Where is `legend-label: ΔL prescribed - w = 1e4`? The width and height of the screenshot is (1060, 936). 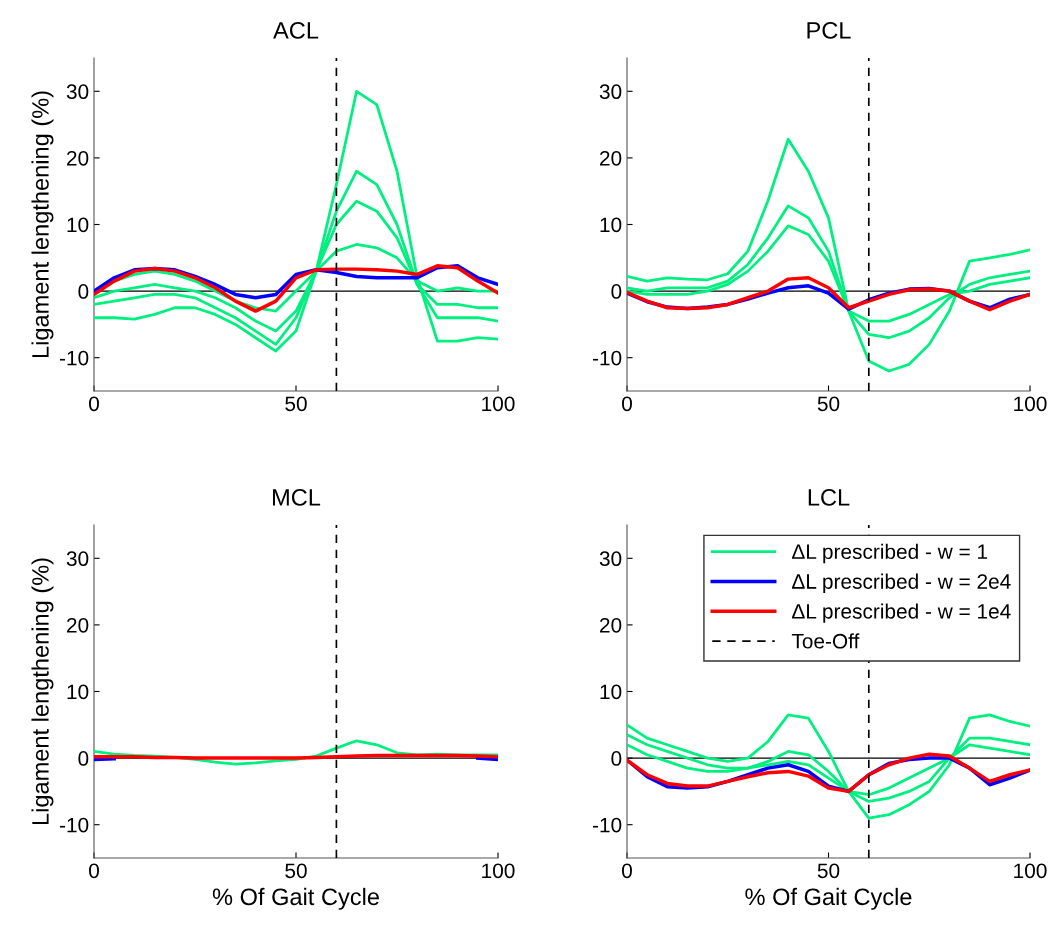
legend-label: ΔL prescribed - w = 1e4 is located at coordinates (901, 613).